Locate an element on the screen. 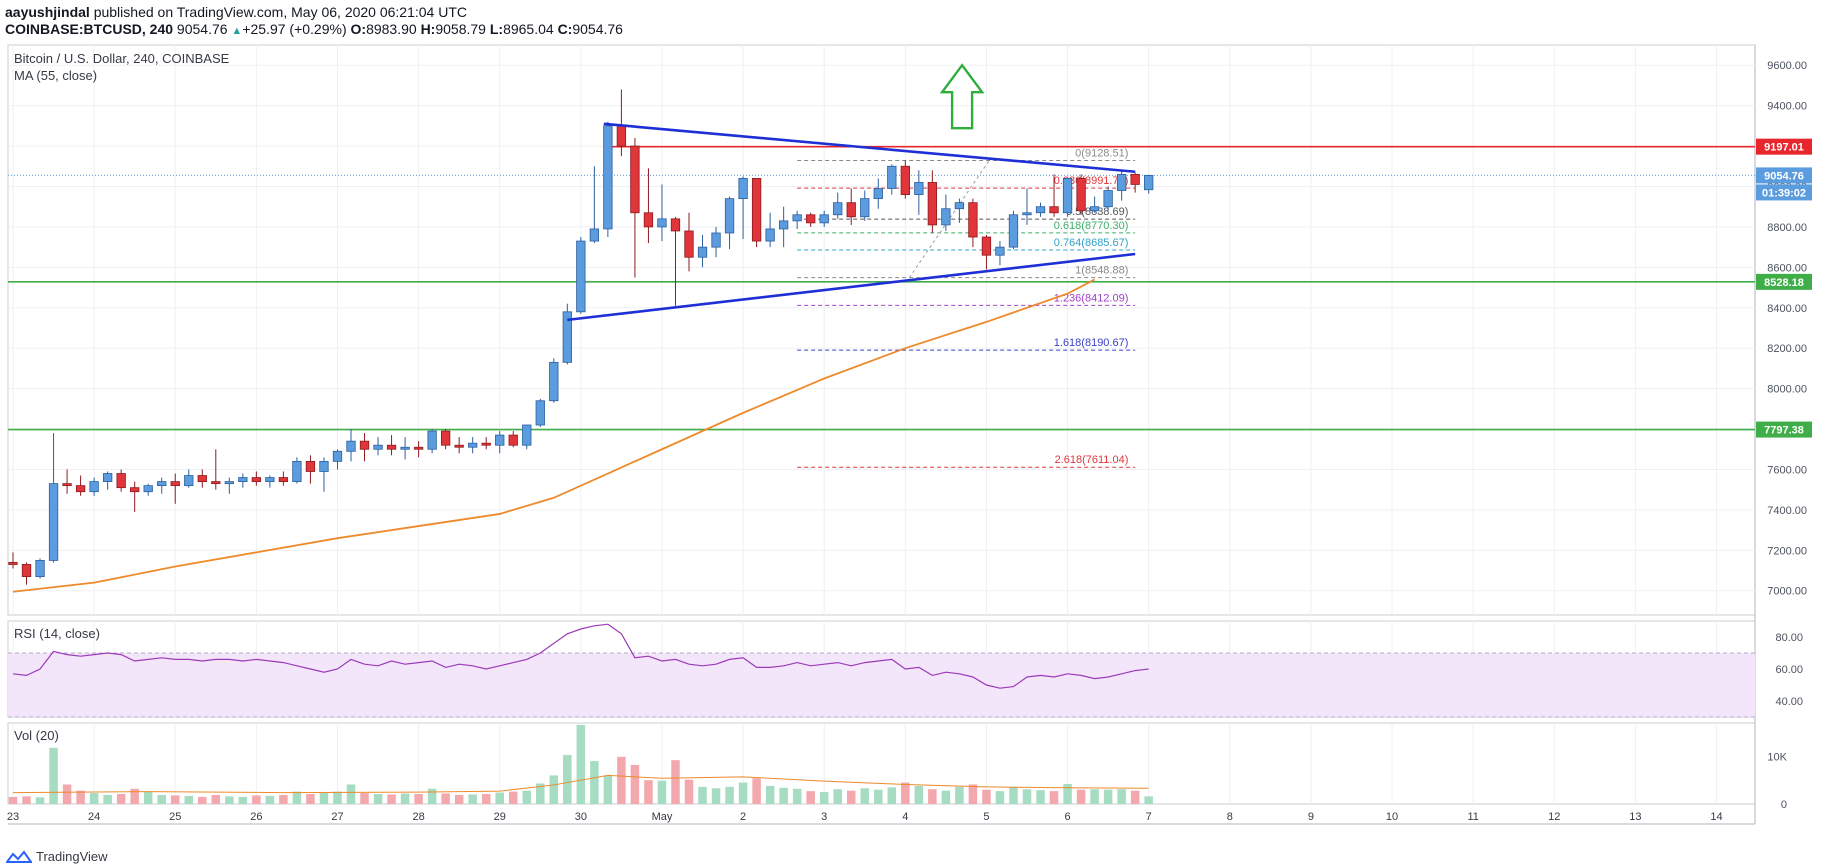 Image resolution: width=1828 pixels, height=868 pixels. price-tick-label: 8800.00 is located at coordinates (1787, 228).